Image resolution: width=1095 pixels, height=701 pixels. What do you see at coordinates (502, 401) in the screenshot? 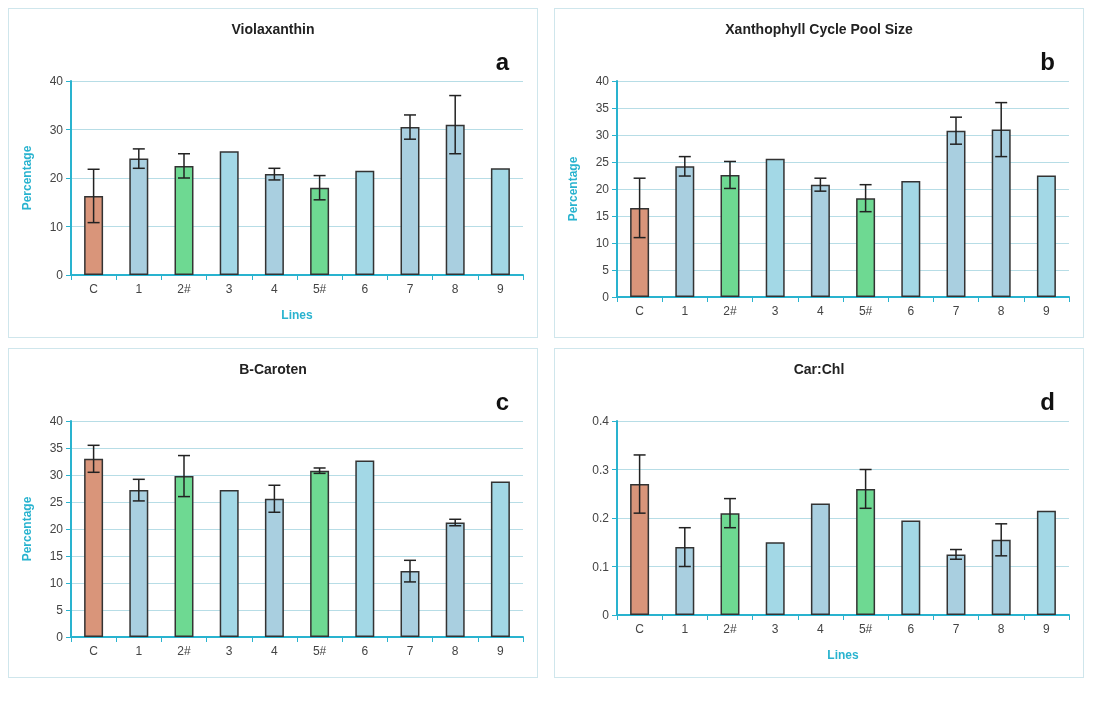
I see `text: c` at bounding box center [502, 401].